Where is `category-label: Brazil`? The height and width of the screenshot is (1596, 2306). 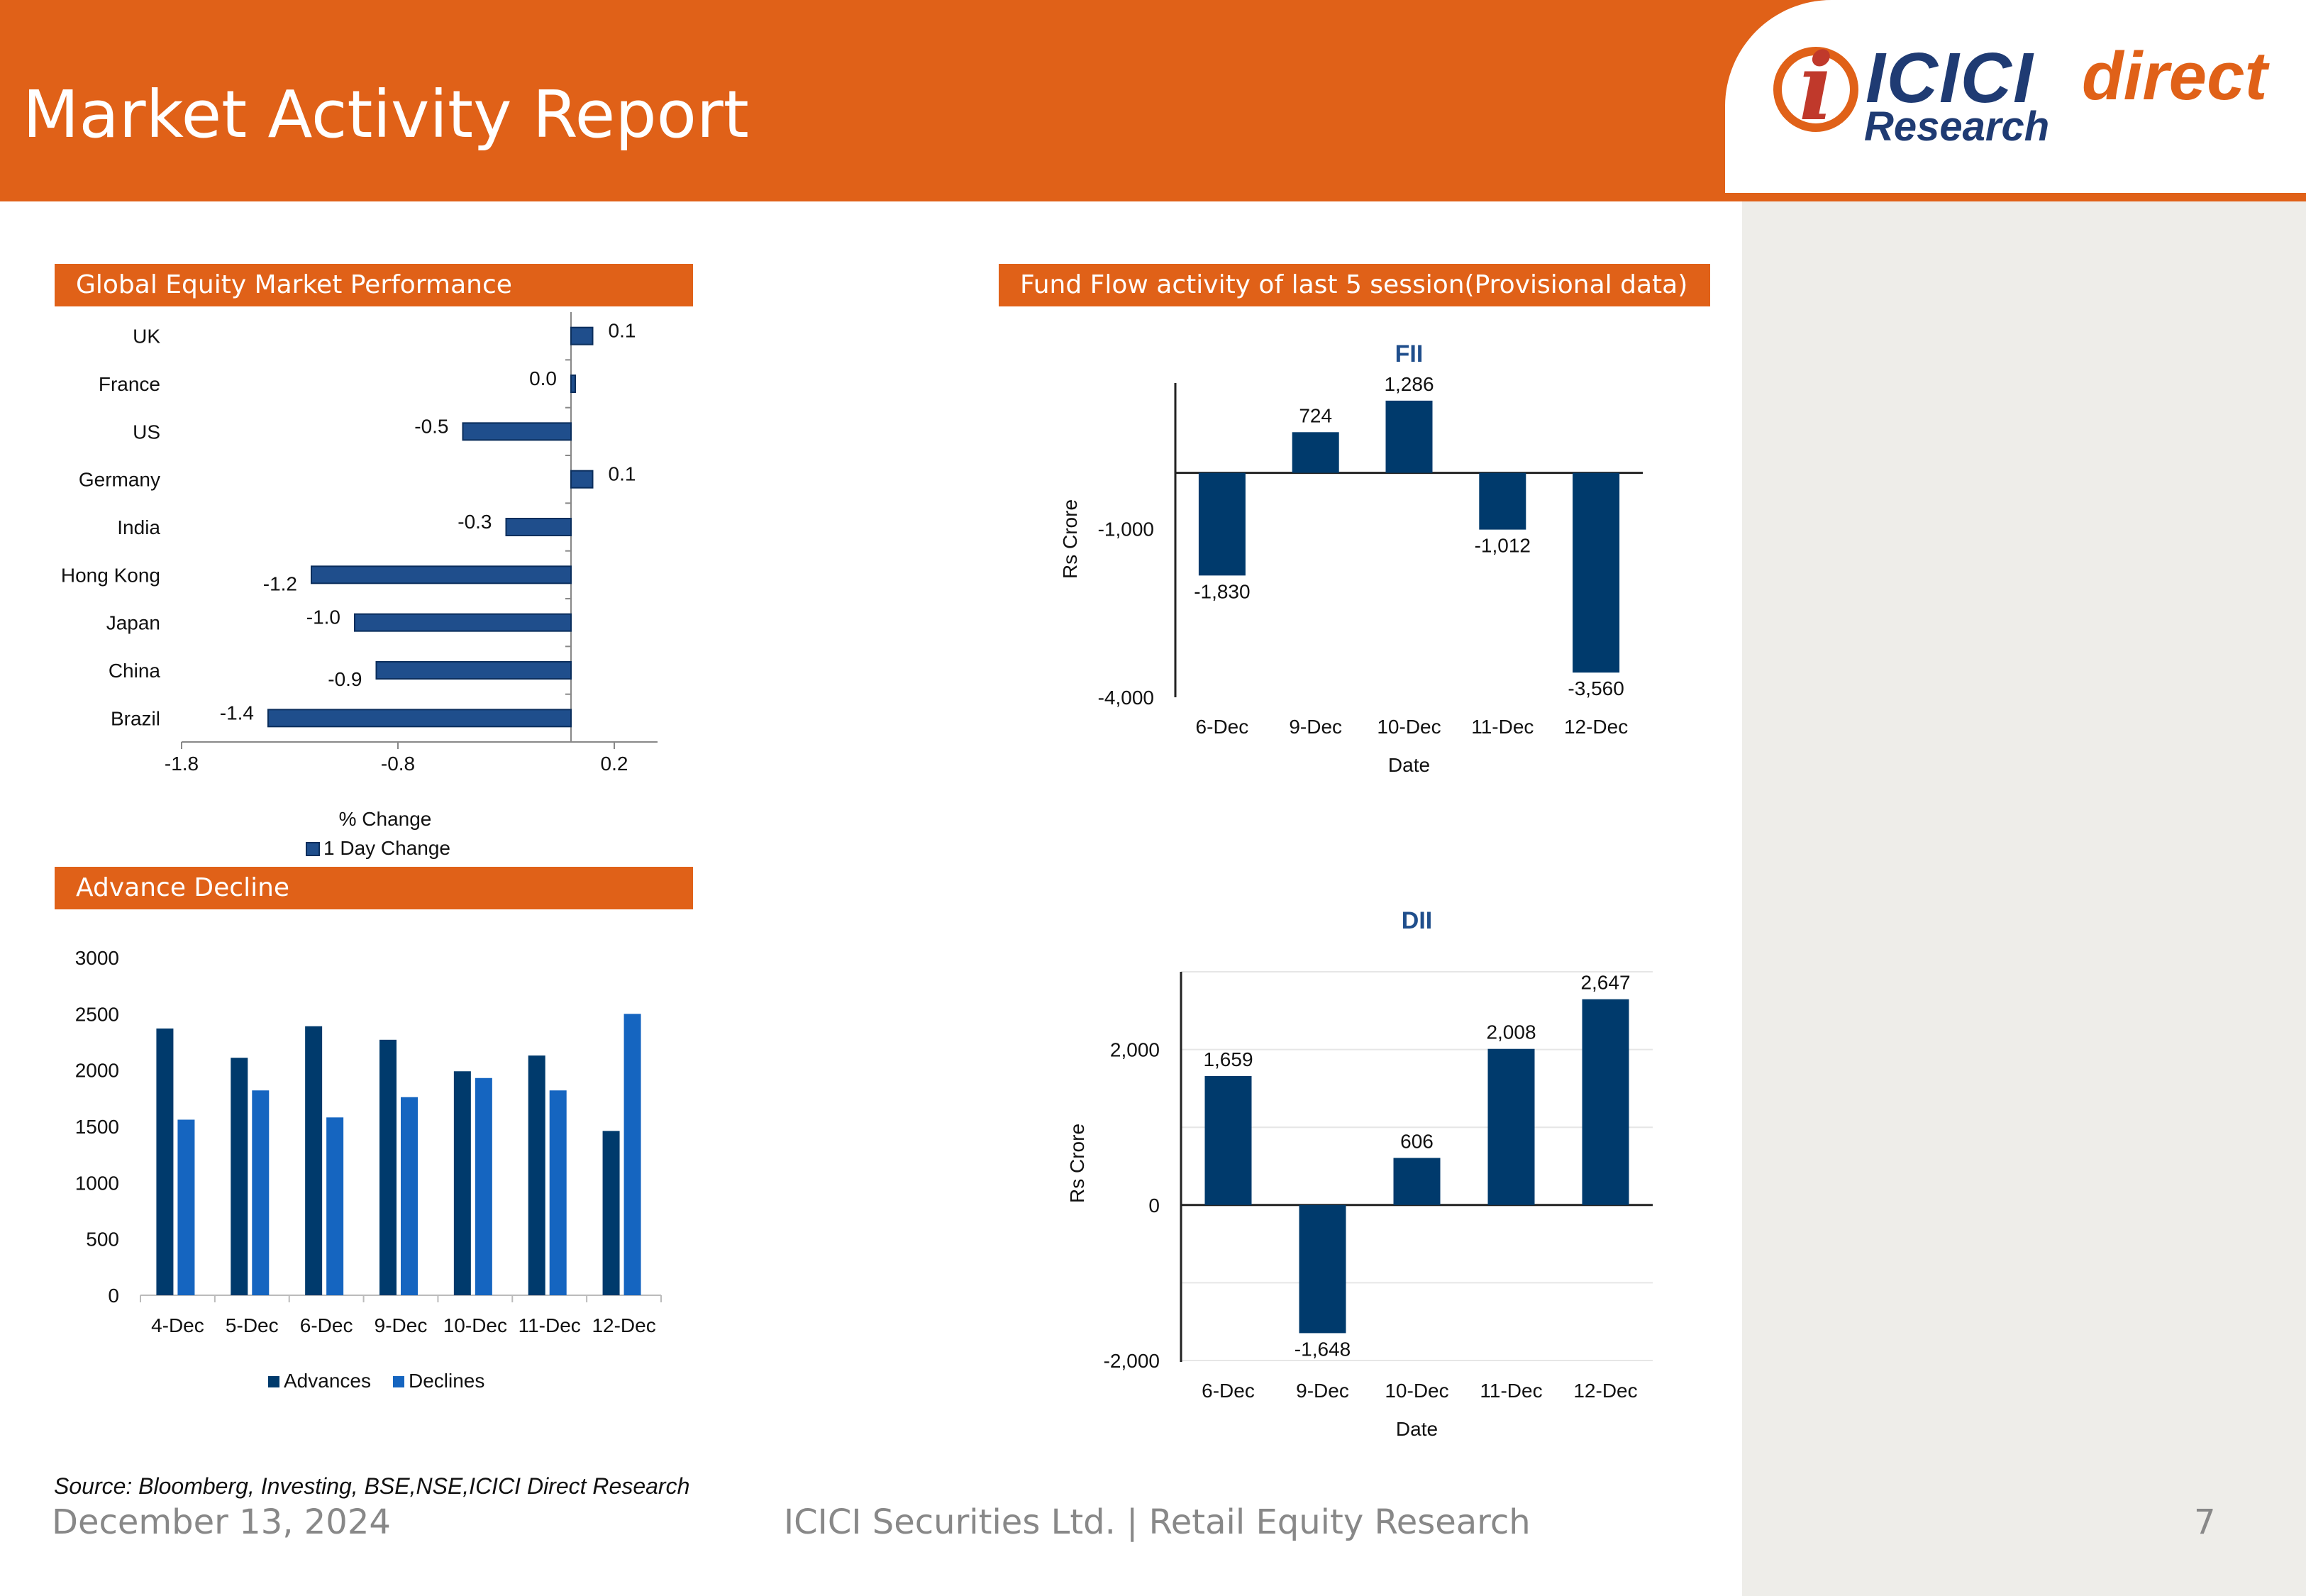 category-label: Brazil is located at coordinates (135, 718).